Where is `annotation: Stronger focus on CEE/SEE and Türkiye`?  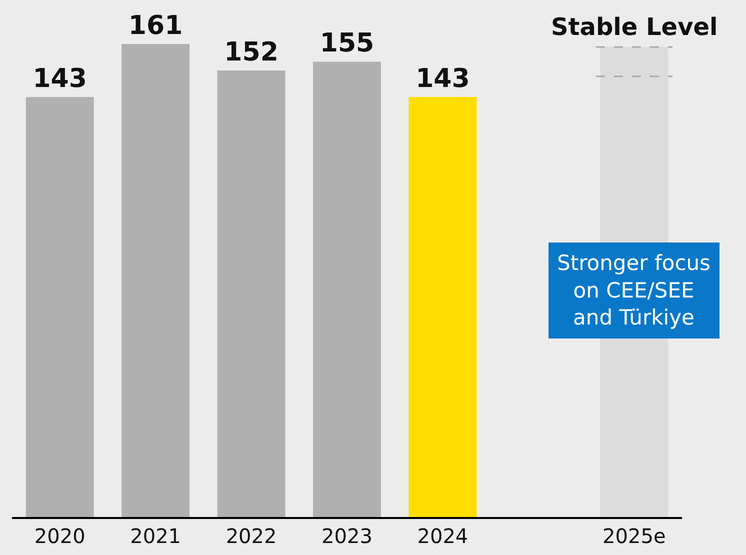 annotation: Stronger focus on CEE/SEE and Türkiye is located at coordinates (633, 290).